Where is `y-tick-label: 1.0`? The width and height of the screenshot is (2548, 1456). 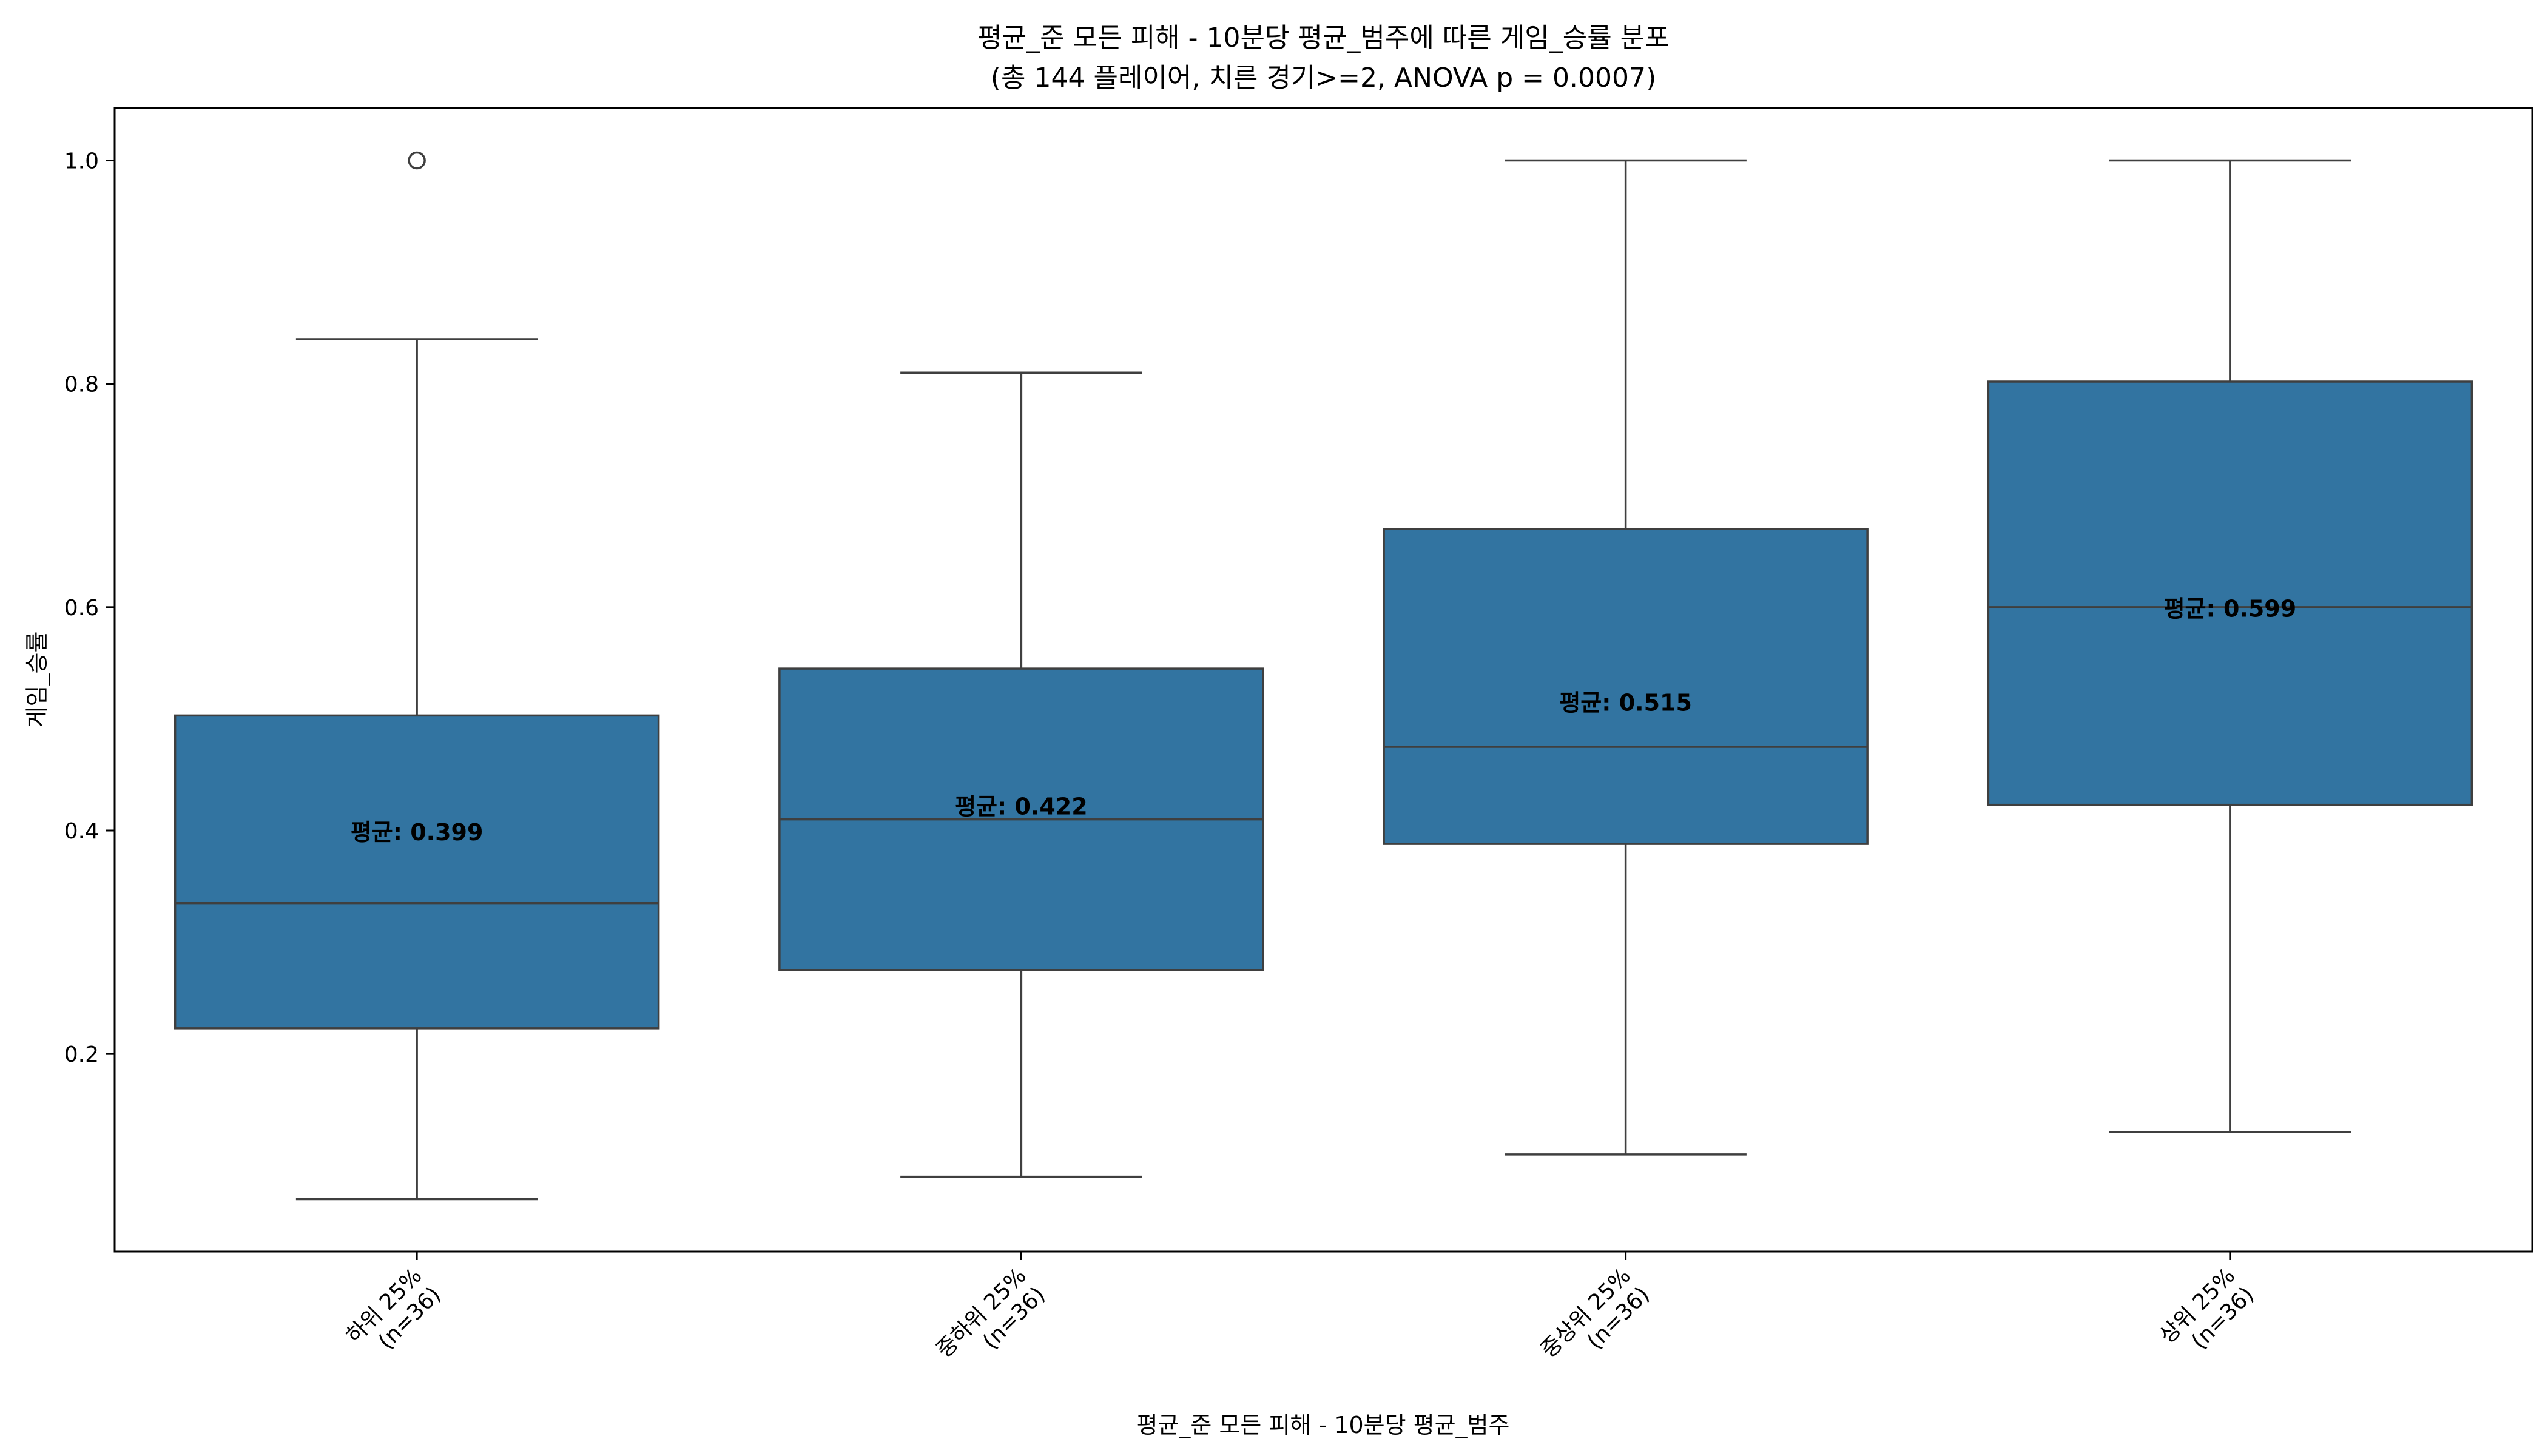
y-tick-label: 1.0 is located at coordinates (81, 161).